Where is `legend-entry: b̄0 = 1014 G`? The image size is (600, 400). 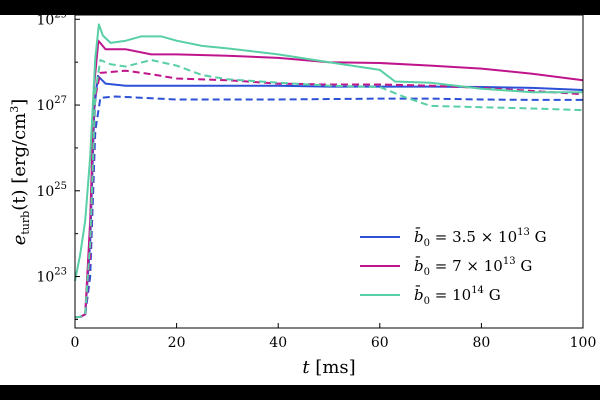 legend-entry: b̄0 = 1014 G is located at coordinates (457, 296).